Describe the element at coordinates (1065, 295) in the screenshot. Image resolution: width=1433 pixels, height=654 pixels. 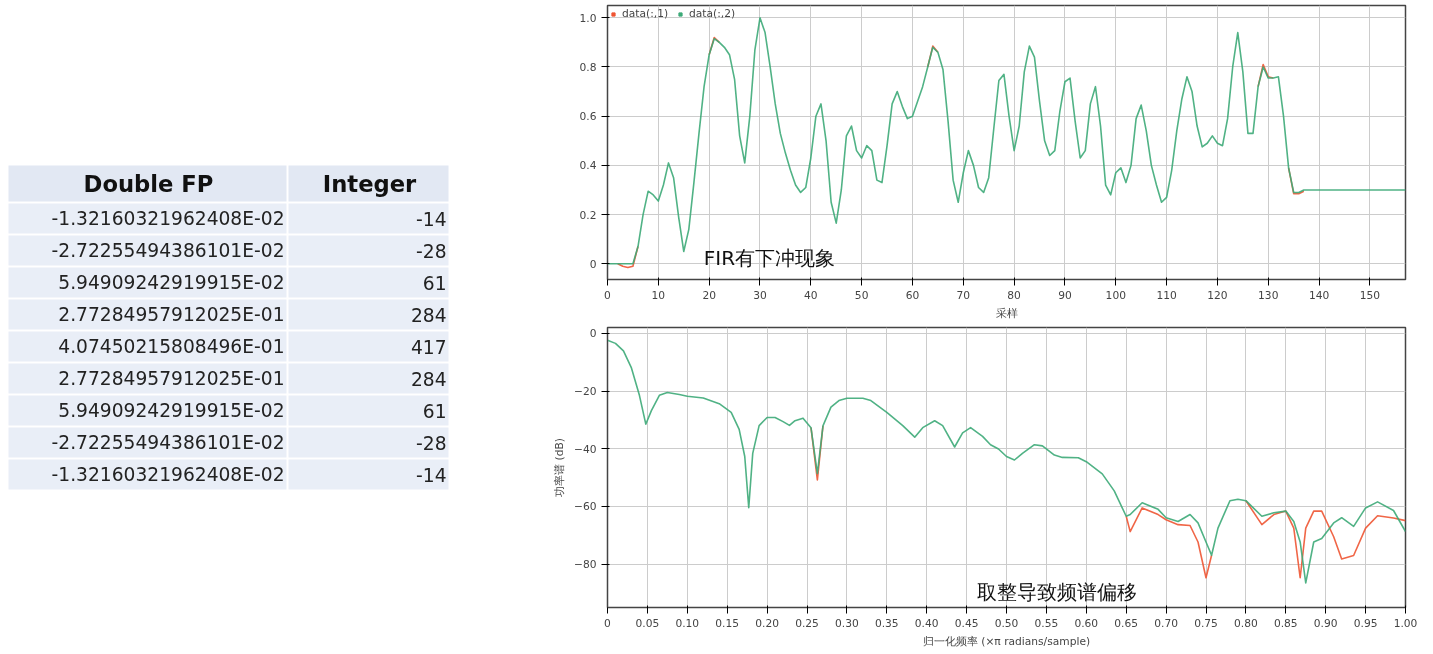
I see `x-tick-label: 90` at that location.